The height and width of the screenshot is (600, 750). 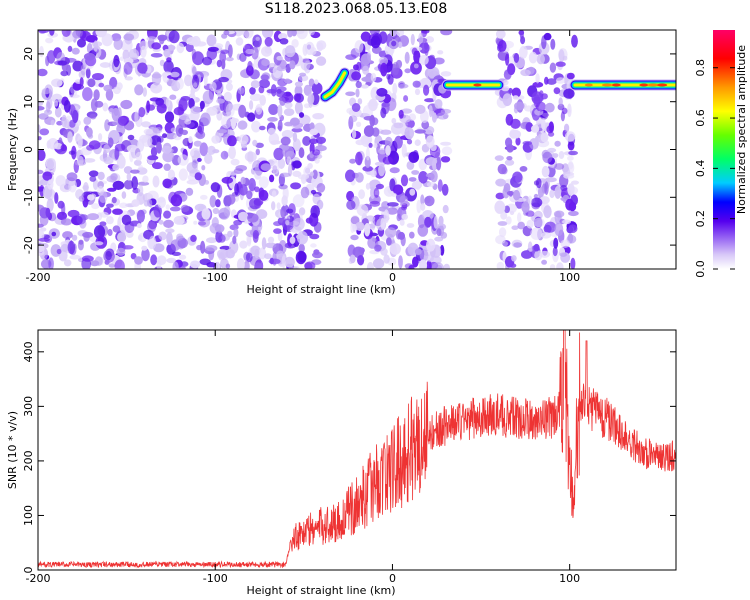 What do you see at coordinates (28, 245) in the screenshot?
I see `spectrogram-y-tick-label: -20` at bounding box center [28, 245].